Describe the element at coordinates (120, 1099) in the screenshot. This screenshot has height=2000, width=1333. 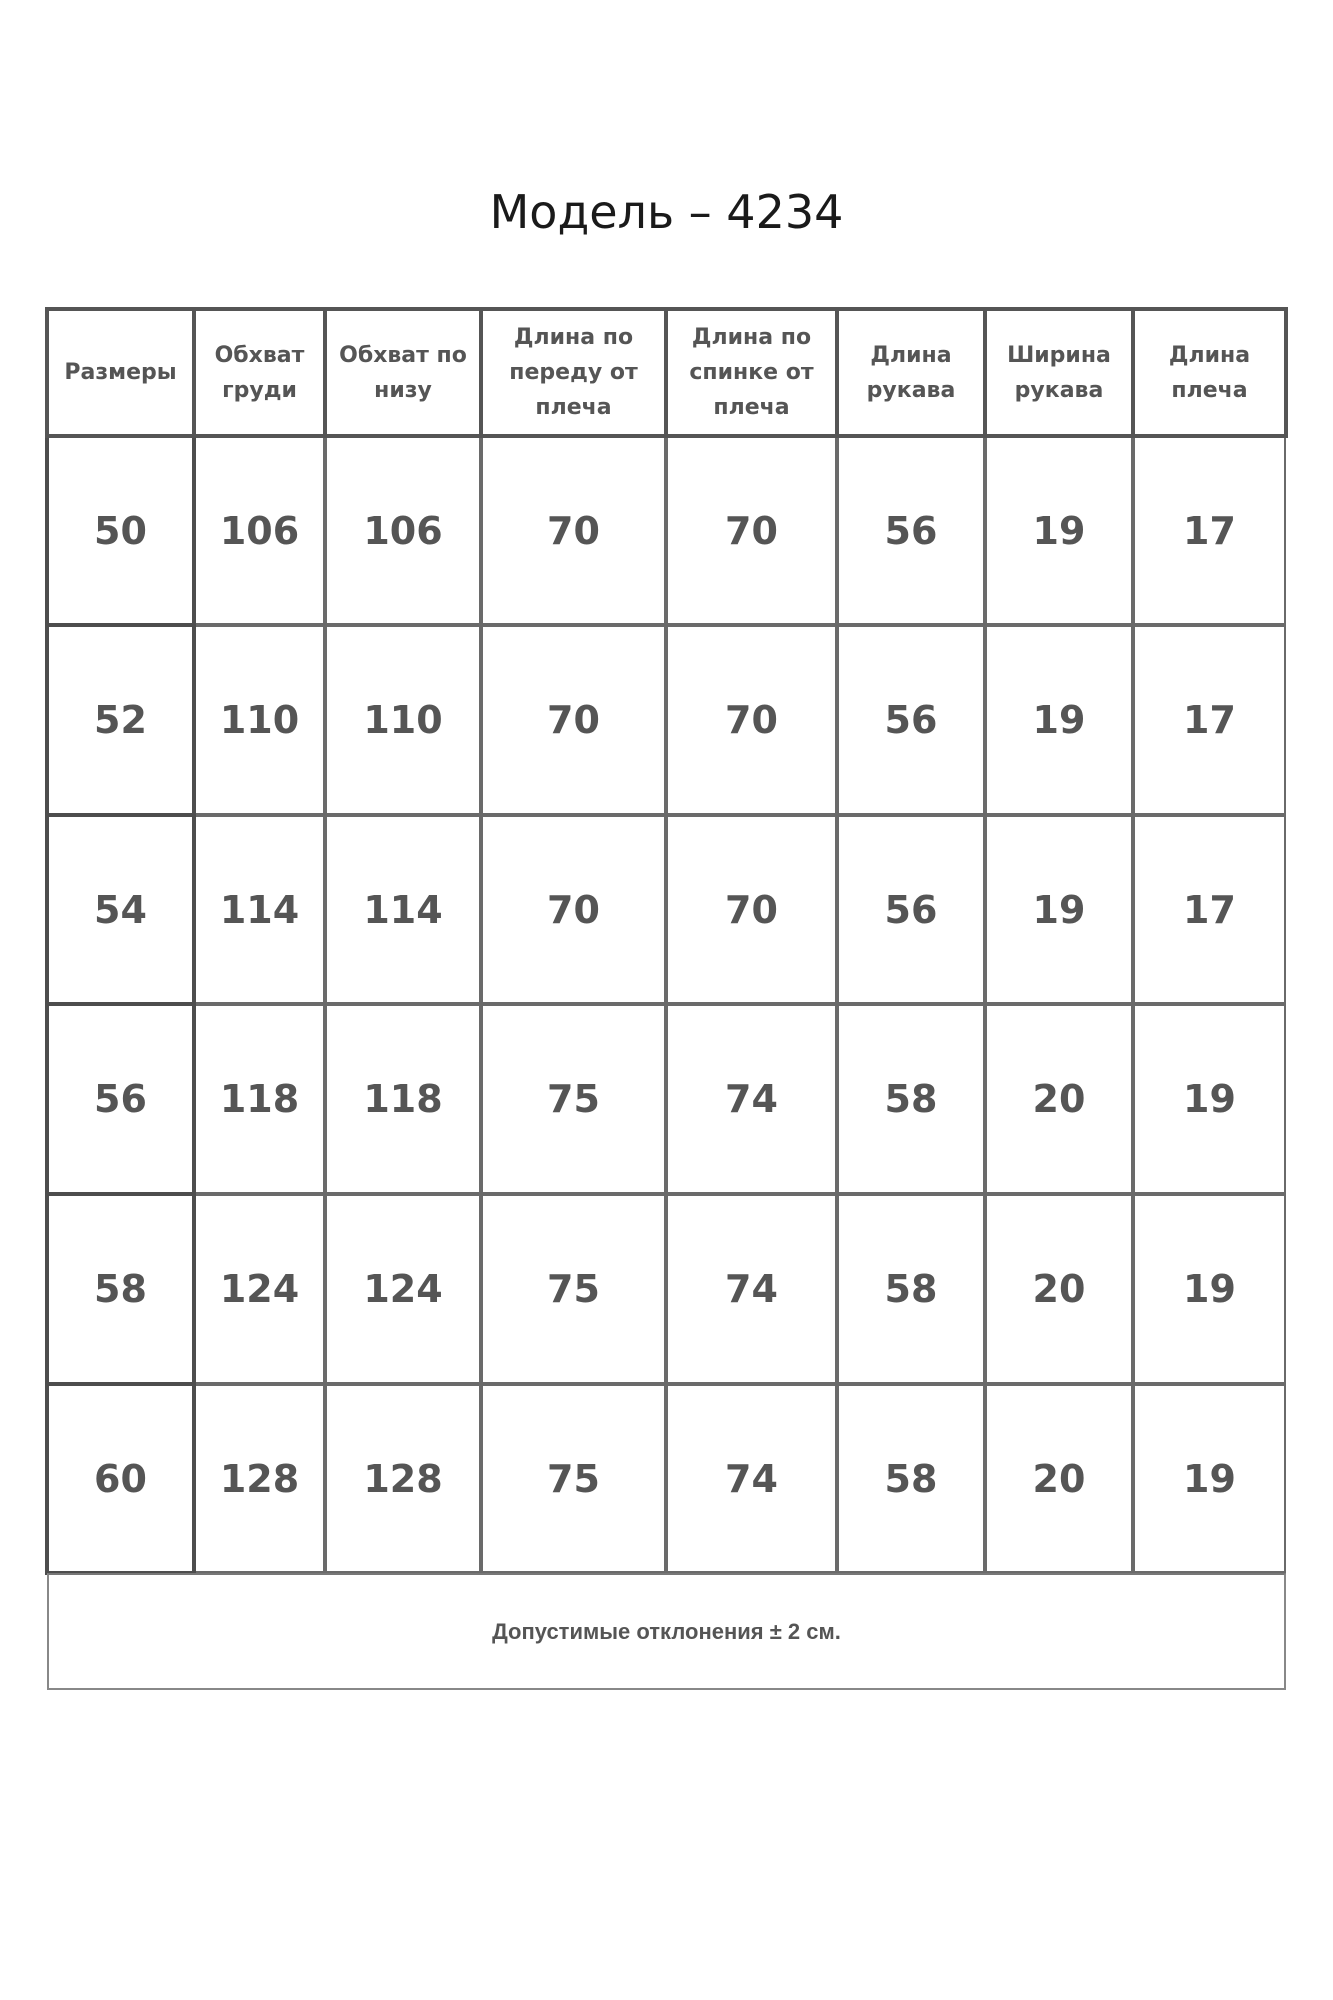
I see `size-cell: 56` at that location.